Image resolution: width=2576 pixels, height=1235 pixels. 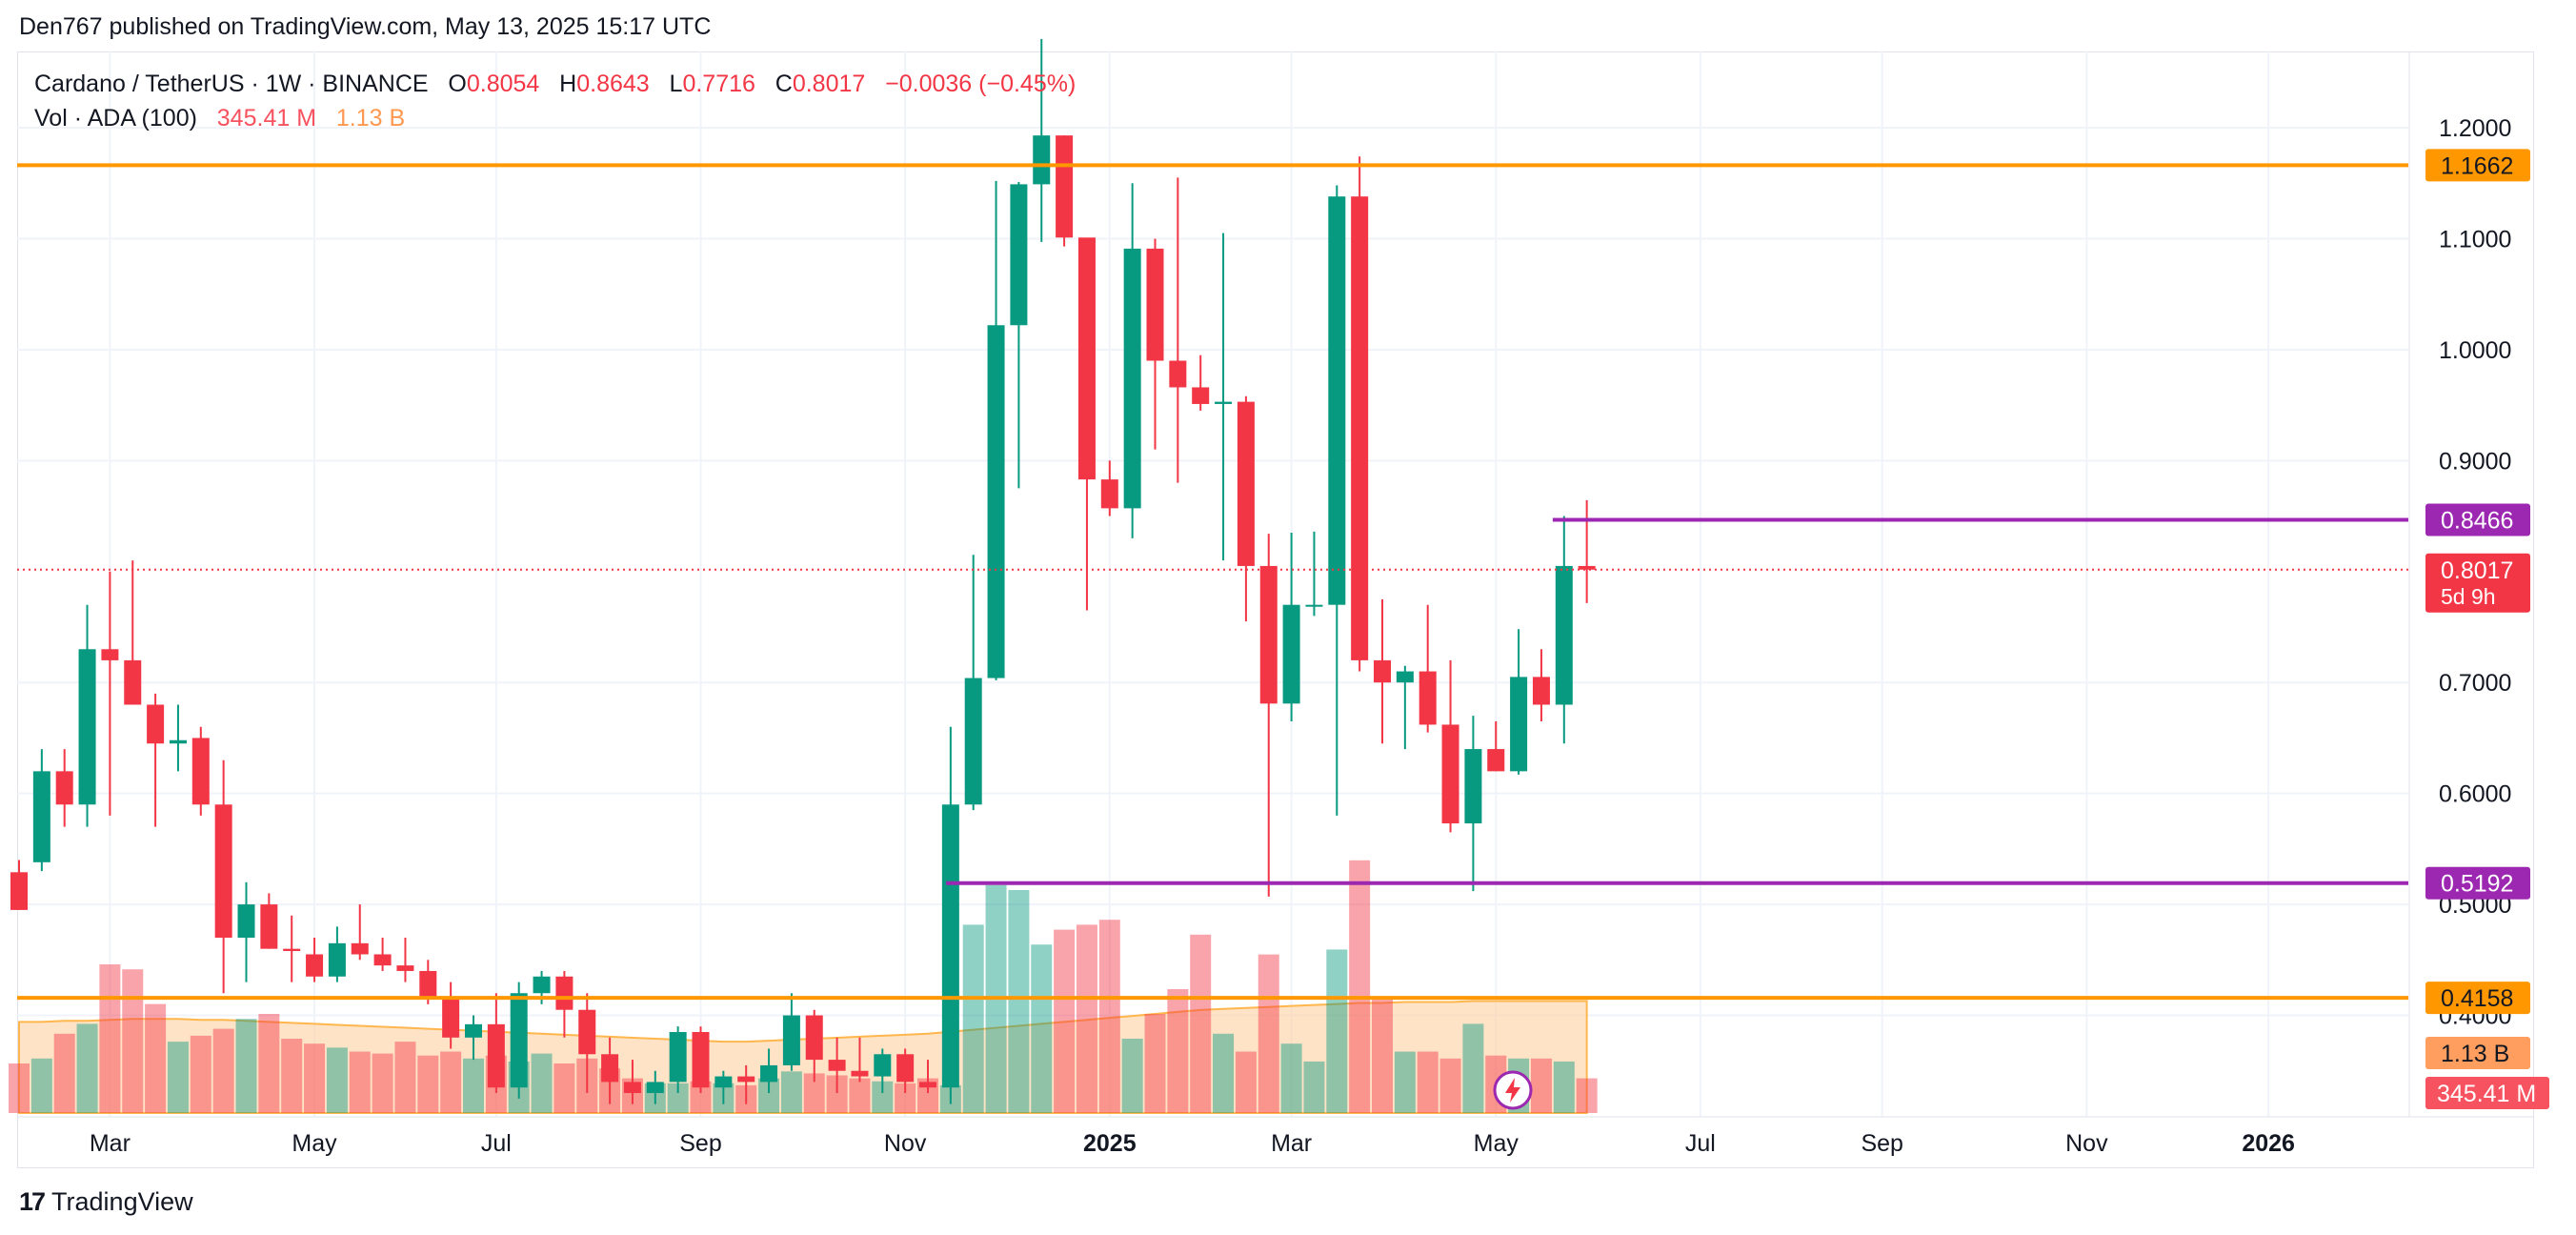 I want to click on x-tick-label: 2025, so click(x=1110, y=1143).